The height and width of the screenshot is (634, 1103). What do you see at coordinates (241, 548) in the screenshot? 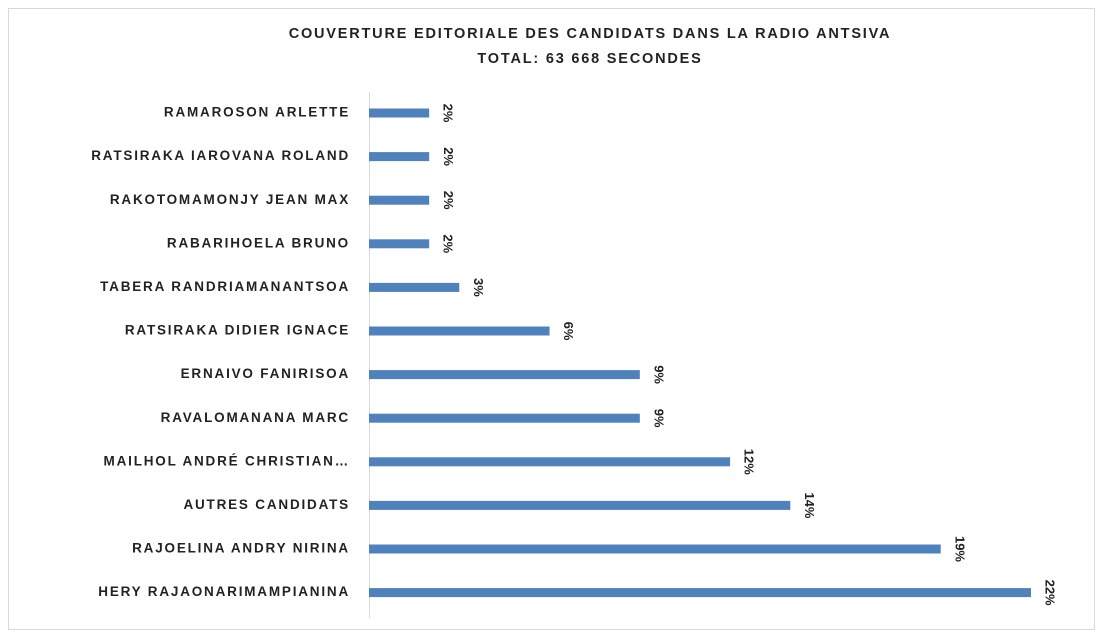
I see `y-tick-label: RAJOELINA ANDRY NIRINA` at bounding box center [241, 548].